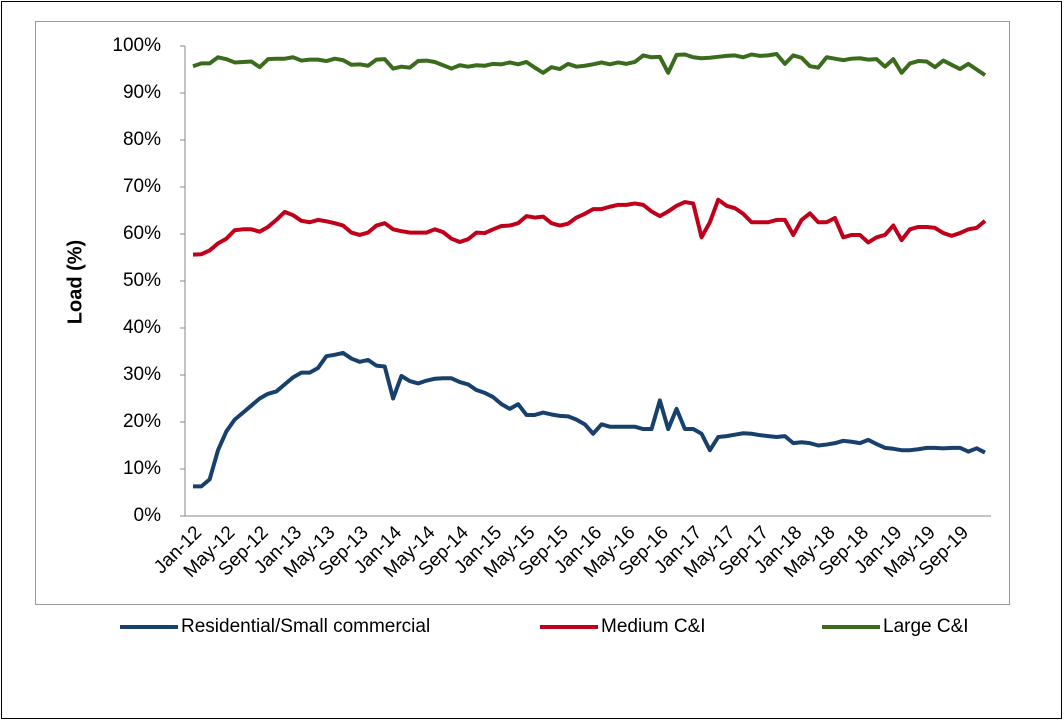 The width and height of the screenshot is (1064, 721). Describe the element at coordinates (148, 515) in the screenshot. I see `y-tick-label: 0%` at that location.